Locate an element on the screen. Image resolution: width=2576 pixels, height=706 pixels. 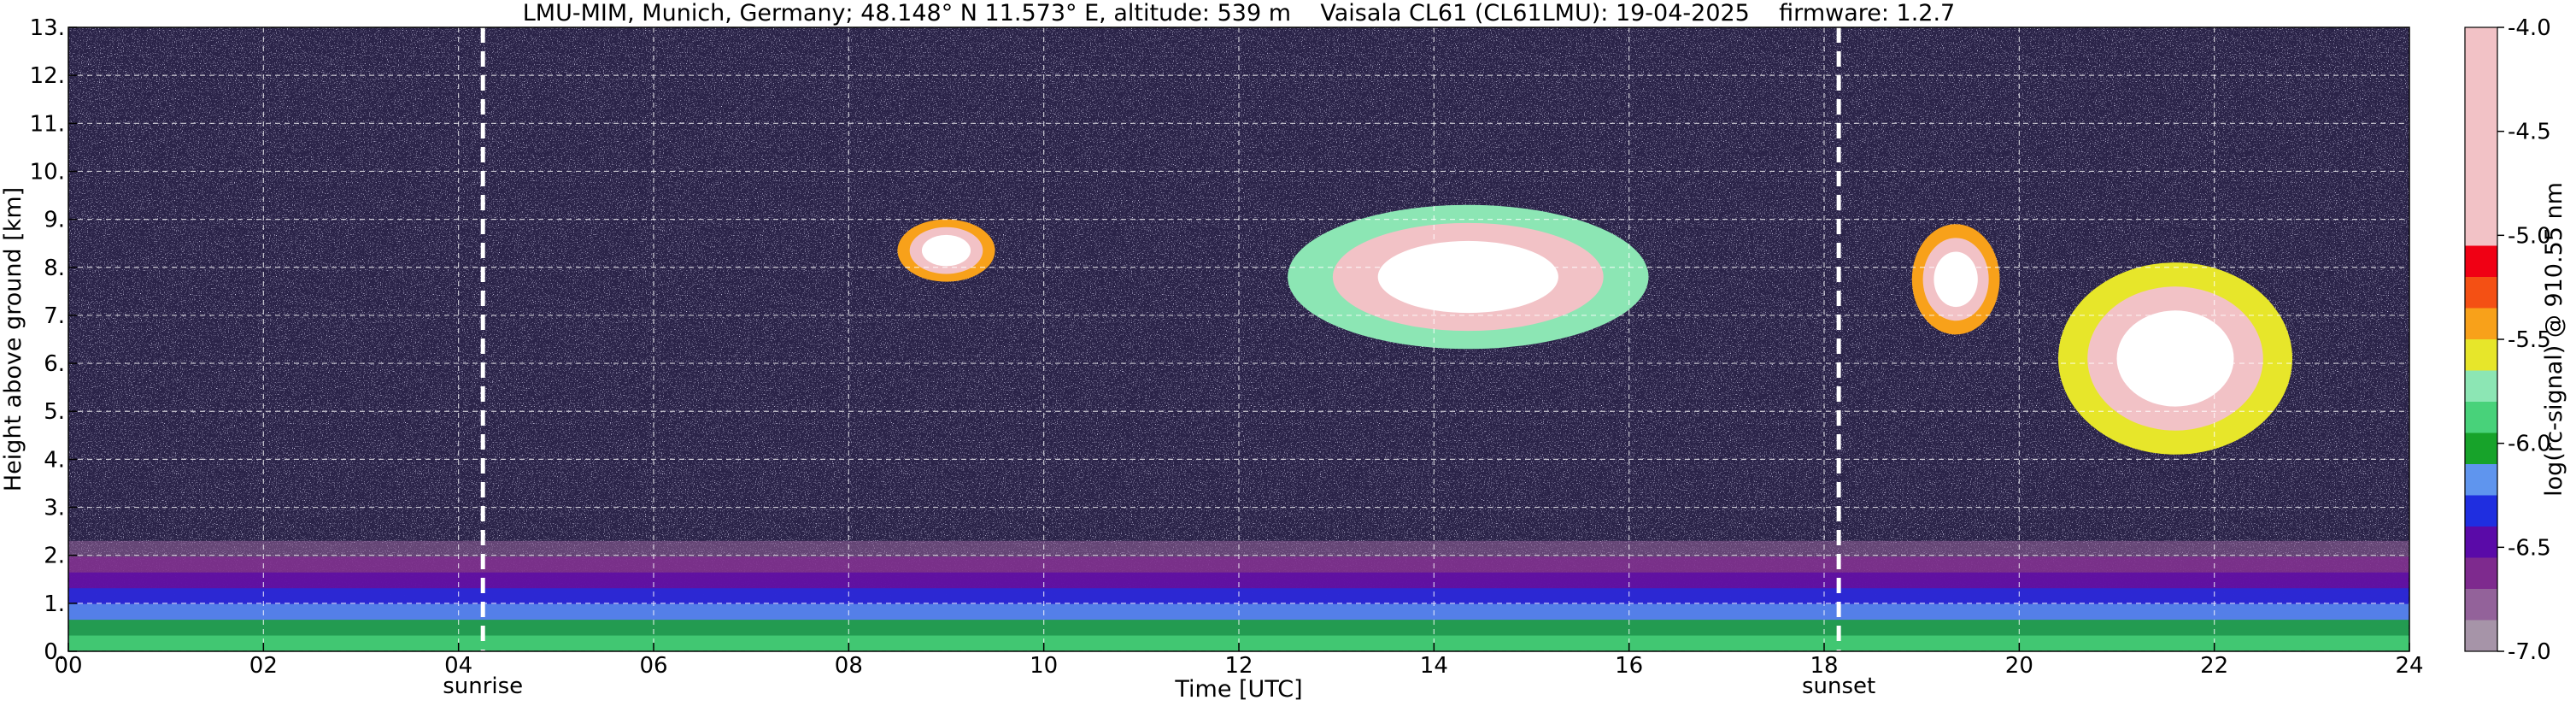
y-tick-label: 6. is located at coordinates (54, 364).